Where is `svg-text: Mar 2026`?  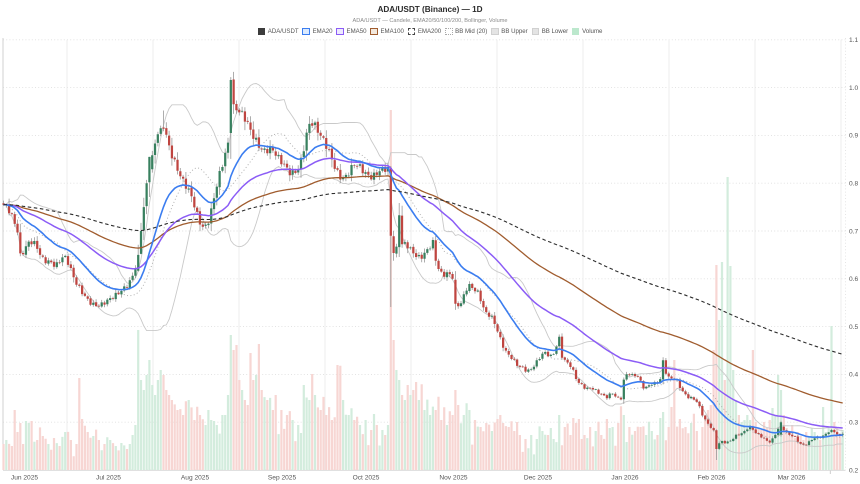
svg-text: Mar 2026 is located at coordinates (792, 478).